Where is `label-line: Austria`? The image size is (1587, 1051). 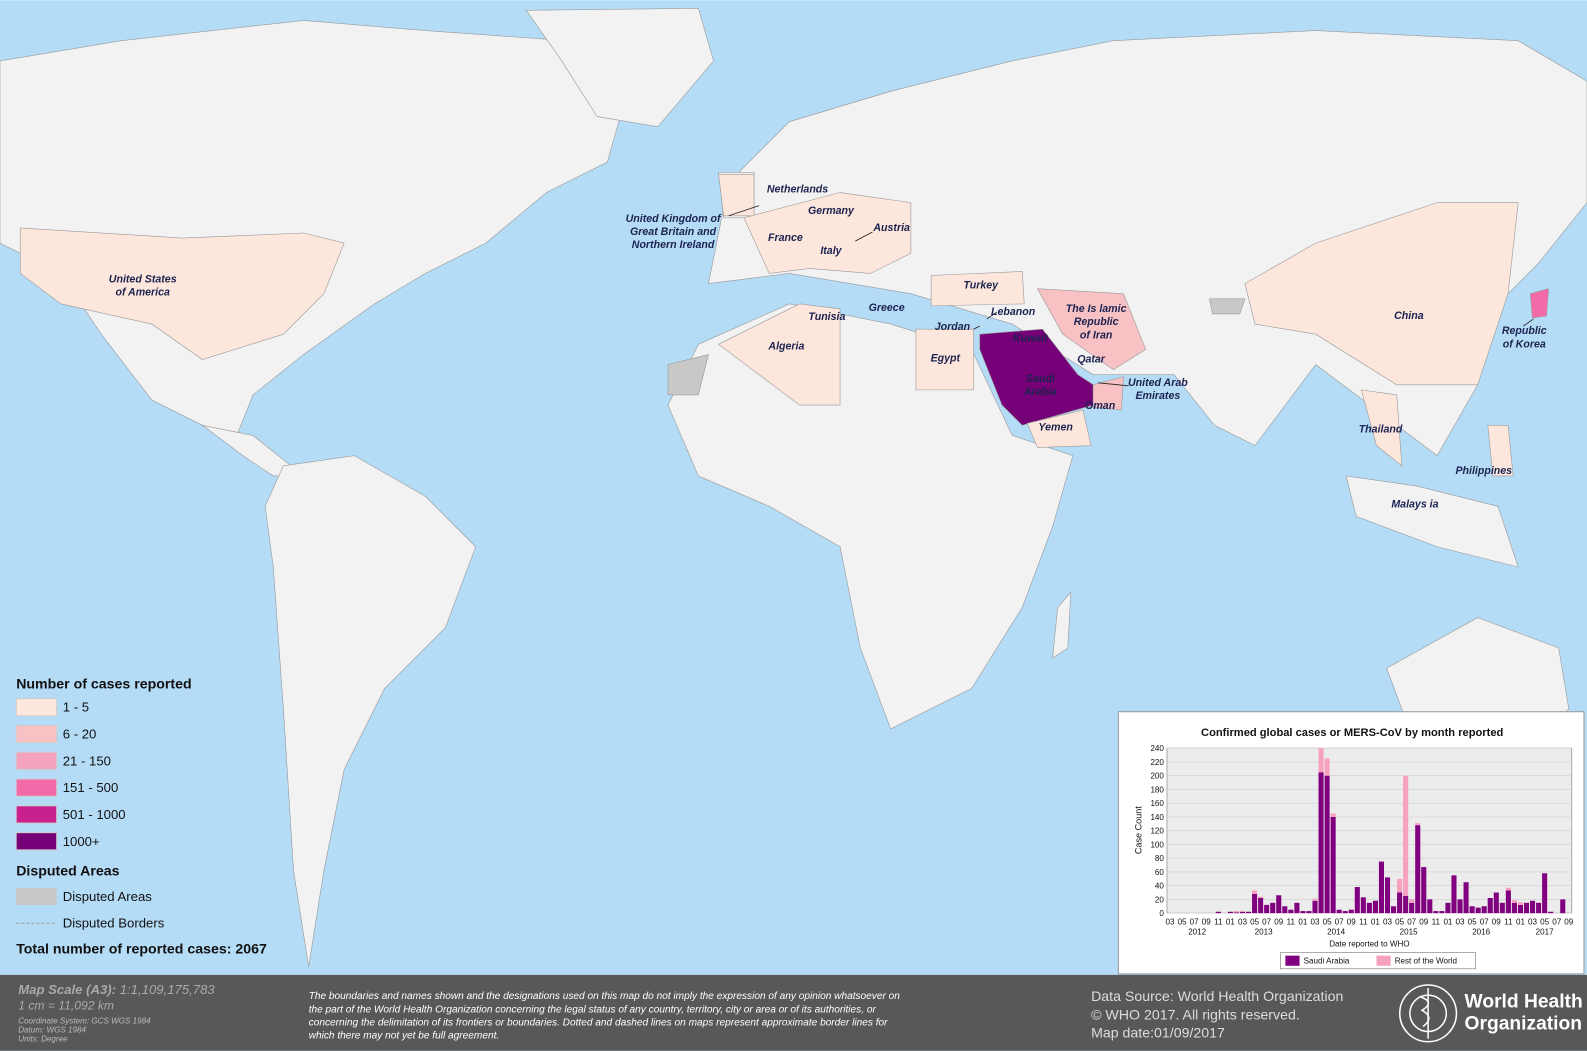 label-line: Austria is located at coordinates (891, 228).